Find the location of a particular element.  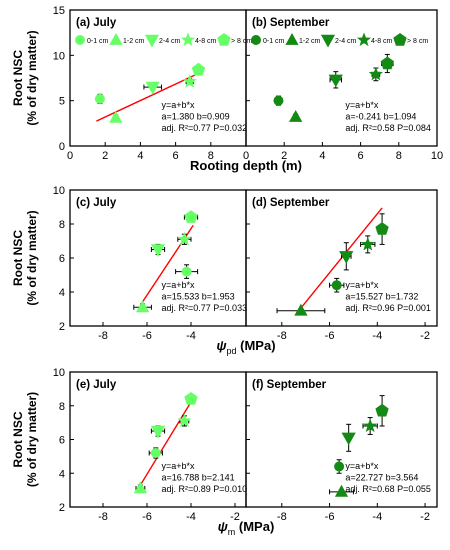

panel-title: (d) September is located at coordinates (291, 203).